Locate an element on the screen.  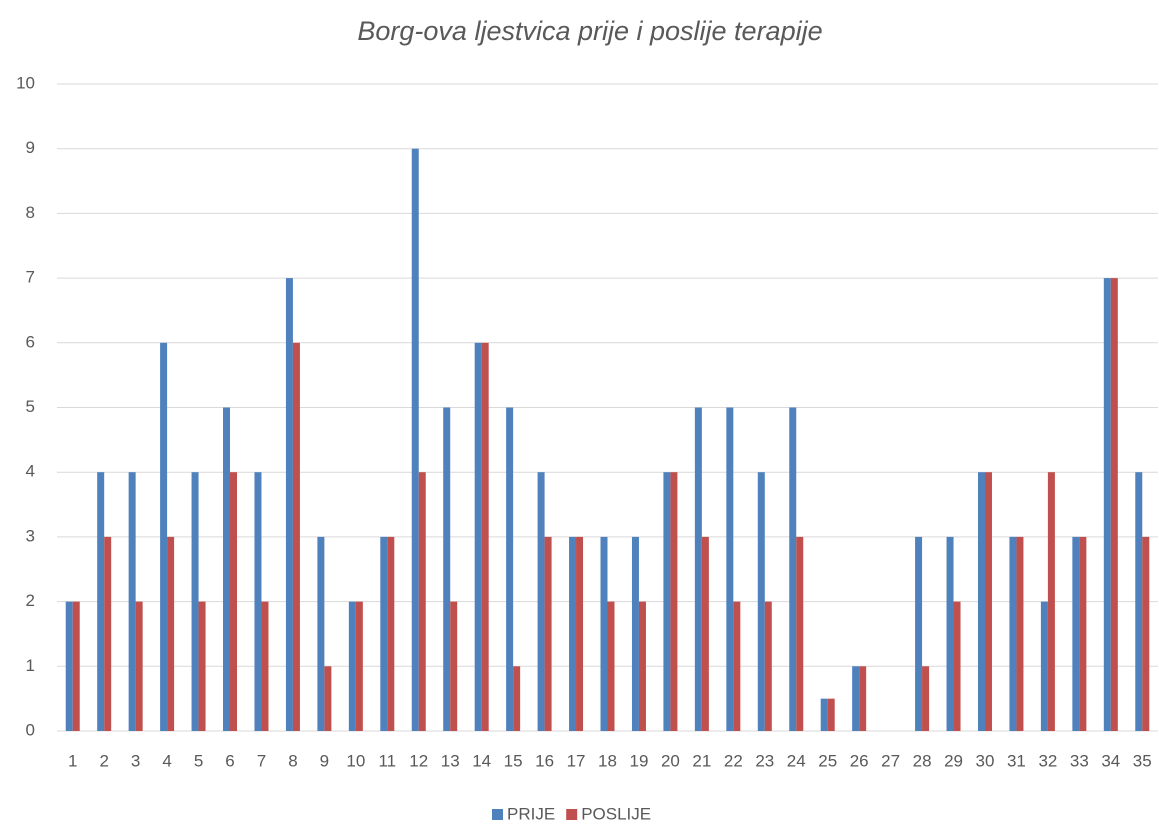
y-tick-label: 4 is located at coordinates (30, 471).